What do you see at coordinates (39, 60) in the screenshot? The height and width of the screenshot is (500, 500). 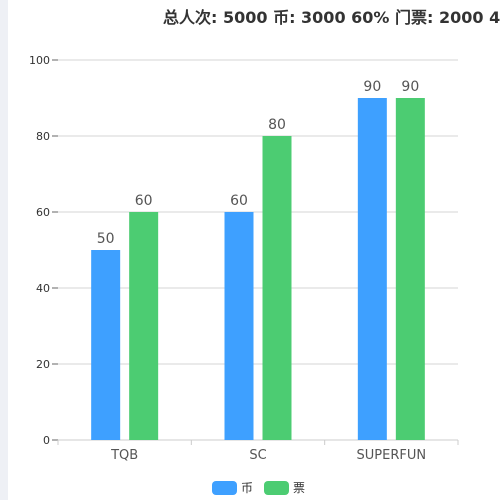 I see `y-tick-label: 100` at bounding box center [39, 60].